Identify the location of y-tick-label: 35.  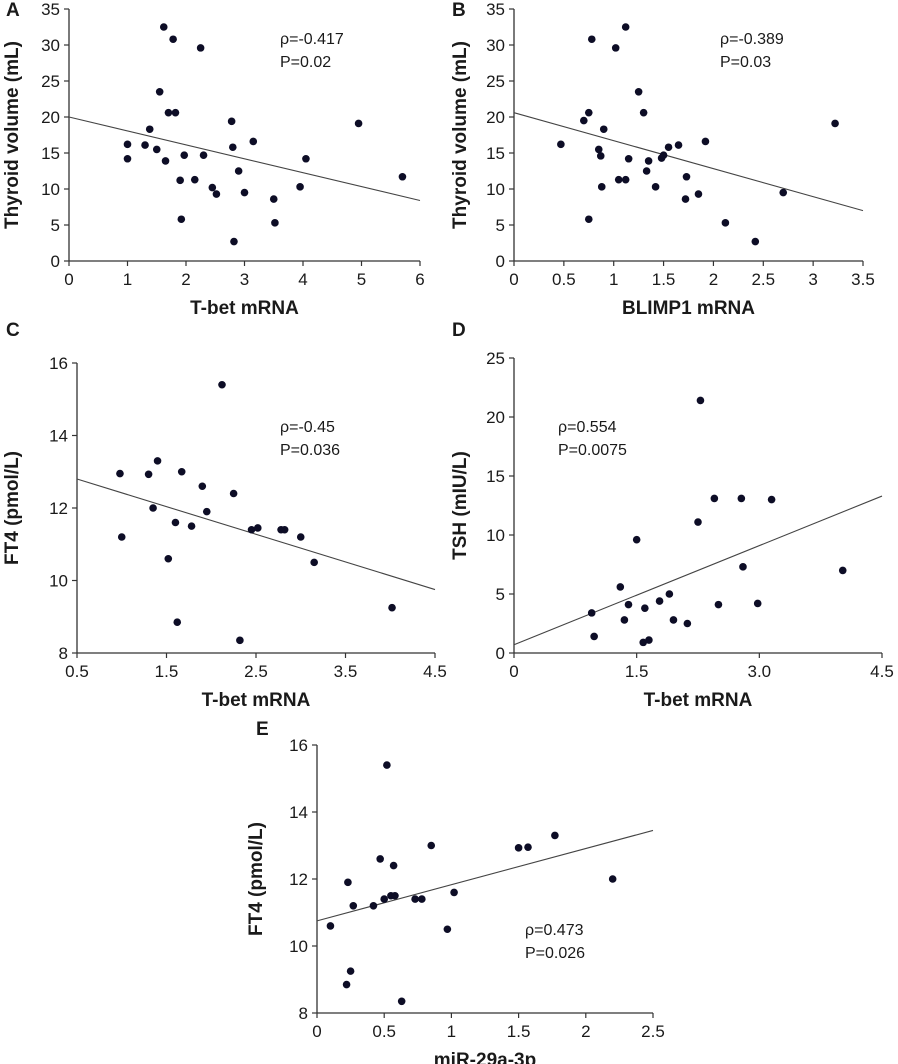
(50, 9).